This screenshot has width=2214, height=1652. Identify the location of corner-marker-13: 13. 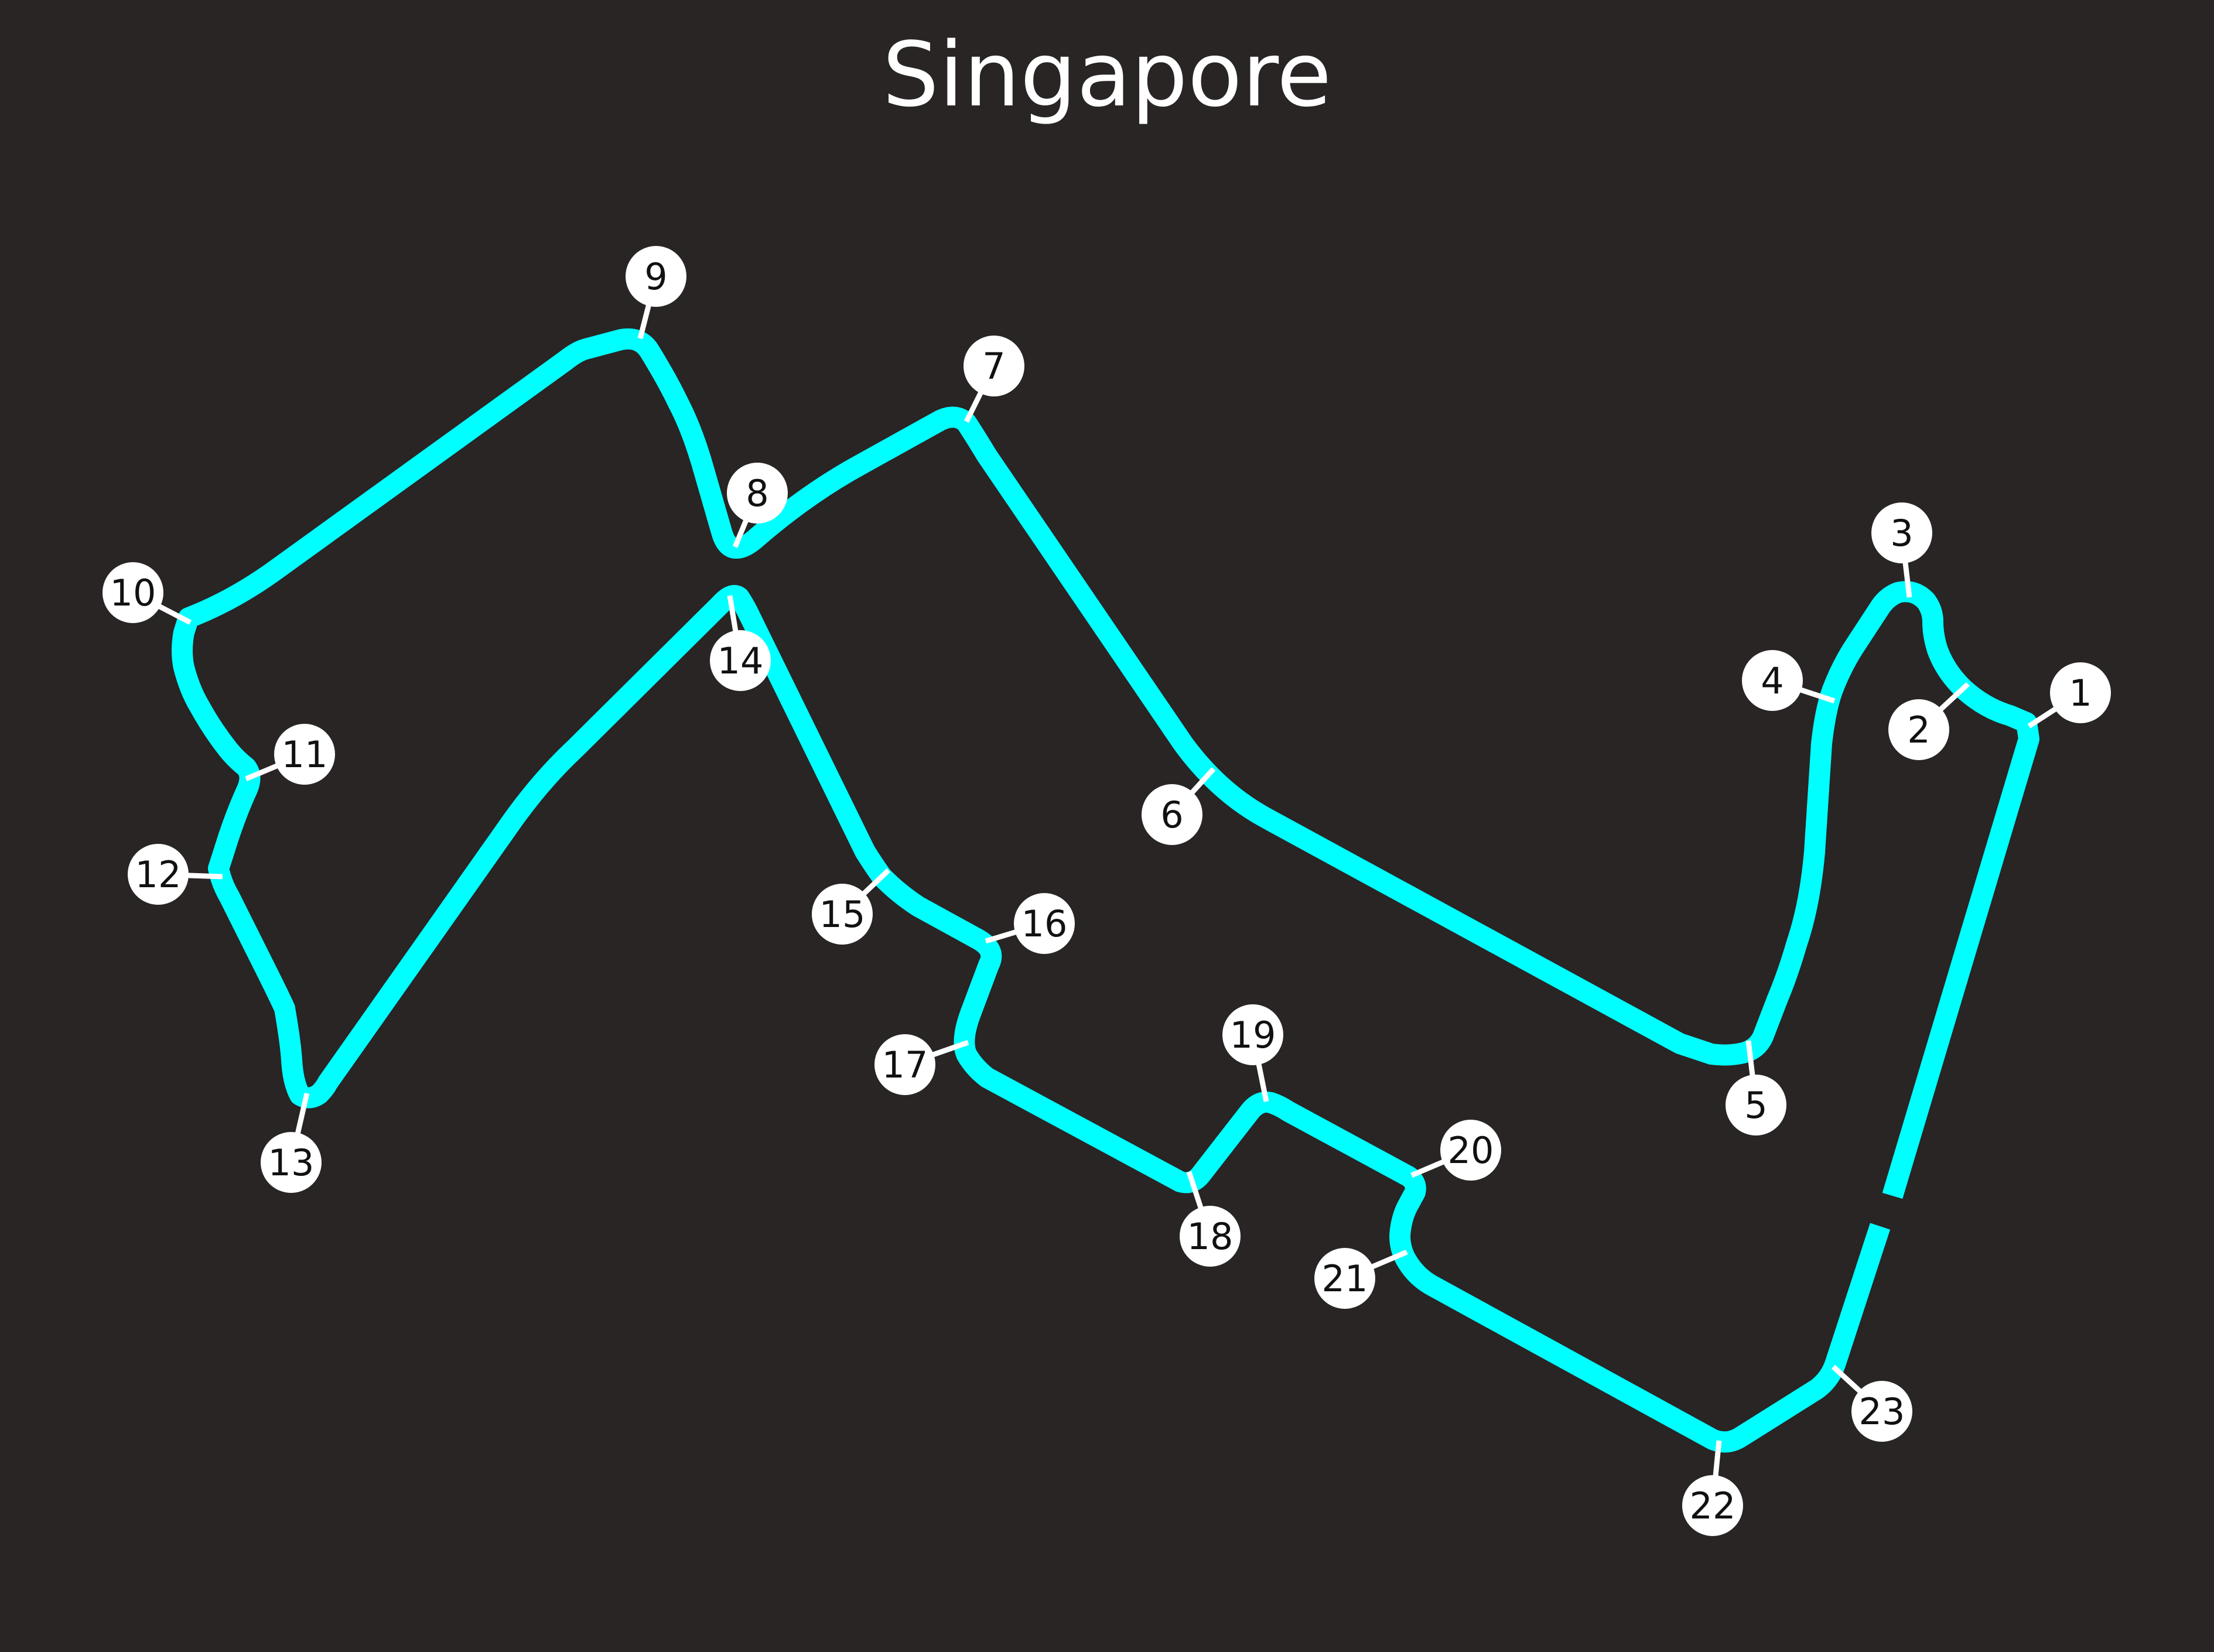
(291, 1142).